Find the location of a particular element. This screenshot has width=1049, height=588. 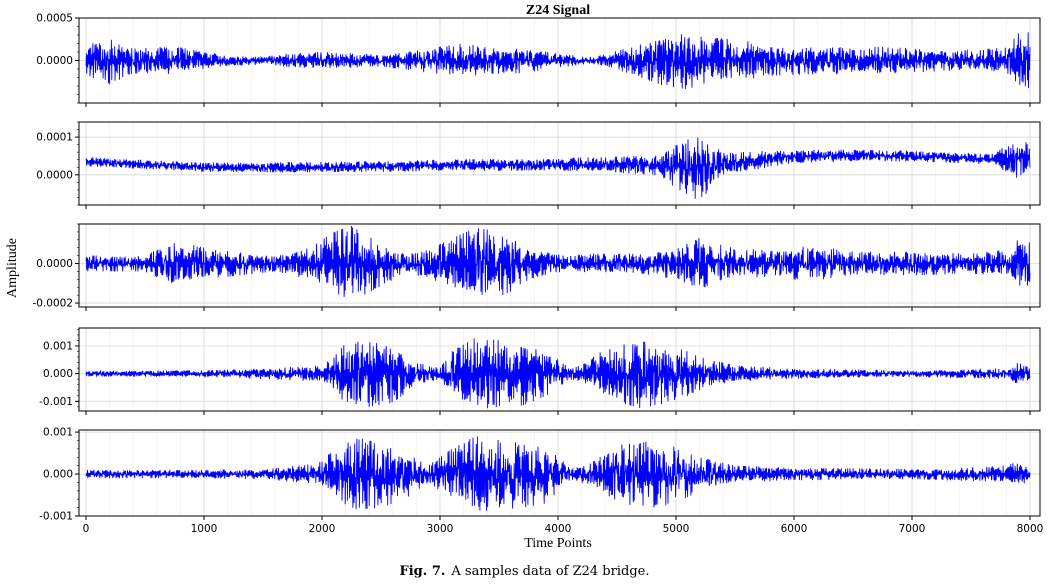

y-axis-label: Amplitude is located at coordinates (12, 268).